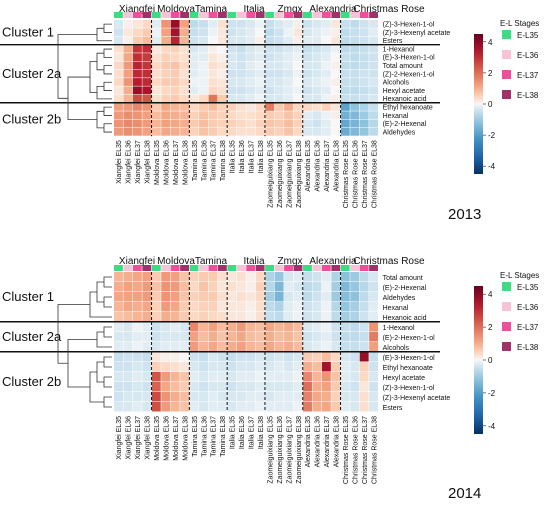  Describe the element at coordinates (211, 9) in the screenshot. I see `cultivar-label: Tamina` at that location.